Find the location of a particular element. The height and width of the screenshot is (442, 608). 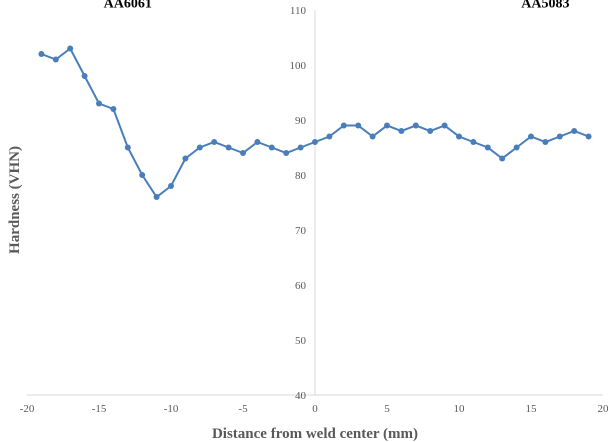

y-tick-labels: 40 50 60 70 80 90 100 110 is located at coordinates (298, 203).